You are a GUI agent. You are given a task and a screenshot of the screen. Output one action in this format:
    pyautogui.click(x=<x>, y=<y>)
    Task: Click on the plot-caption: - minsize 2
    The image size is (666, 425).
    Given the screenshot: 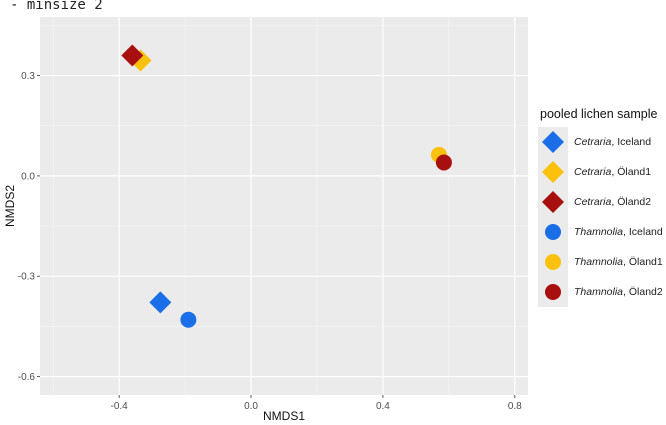 What is the action you would take?
    pyautogui.click(x=56, y=6)
    